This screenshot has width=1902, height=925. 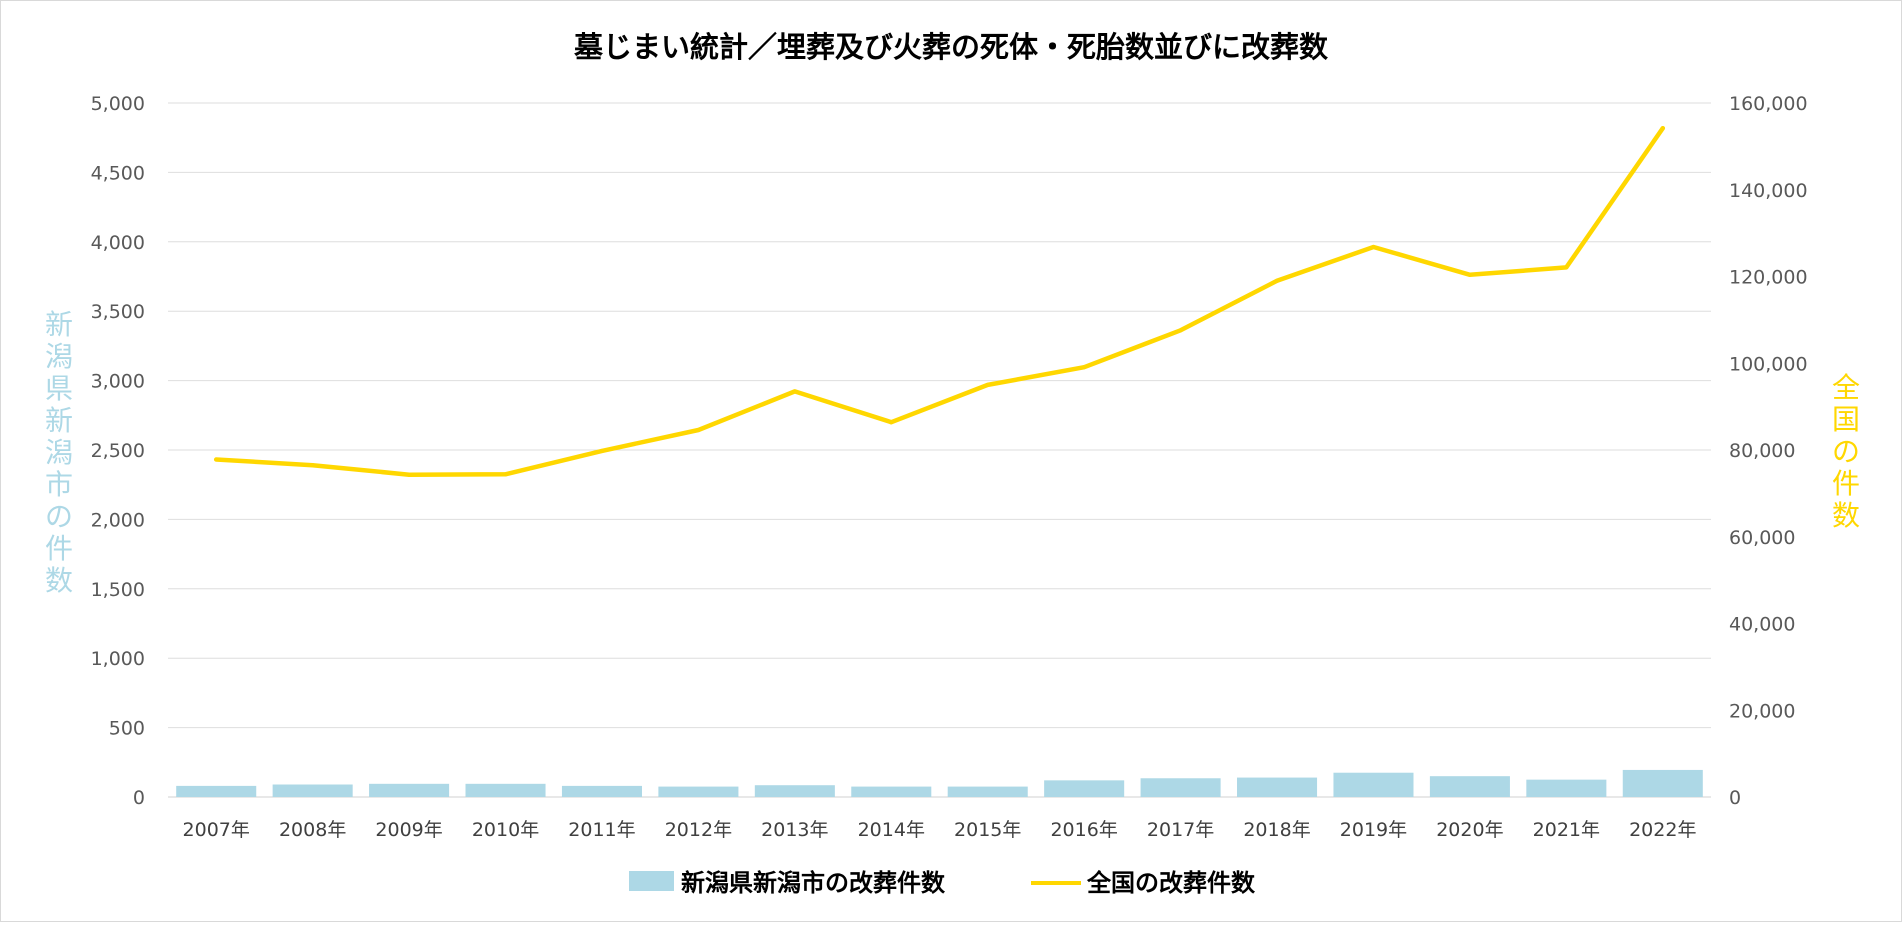 What do you see at coordinates (1768, 278) in the screenshot?
I see `right-tick-label: 120,000` at bounding box center [1768, 278].